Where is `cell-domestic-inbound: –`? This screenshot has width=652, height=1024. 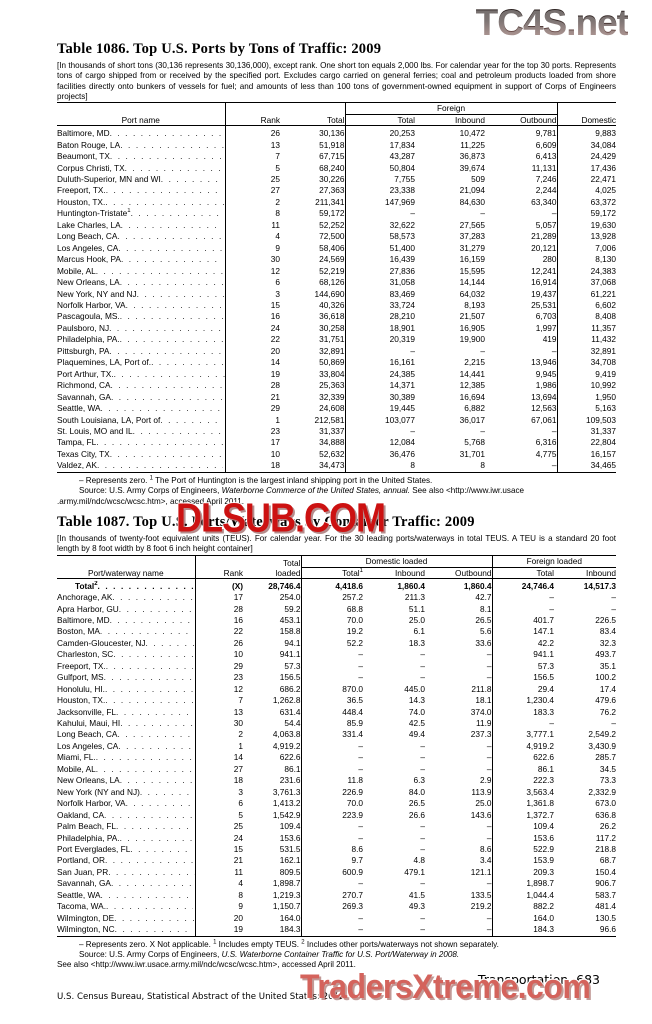 cell-domestic-inbound: – is located at coordinates (422, 917).